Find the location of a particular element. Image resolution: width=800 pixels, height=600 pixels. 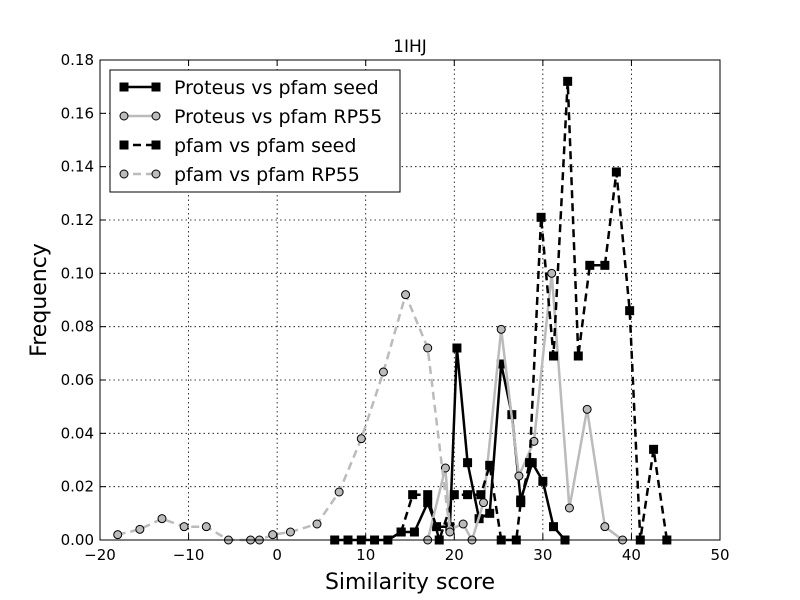

y-tick-label: 0.18 is located at coordinates (77, 60).